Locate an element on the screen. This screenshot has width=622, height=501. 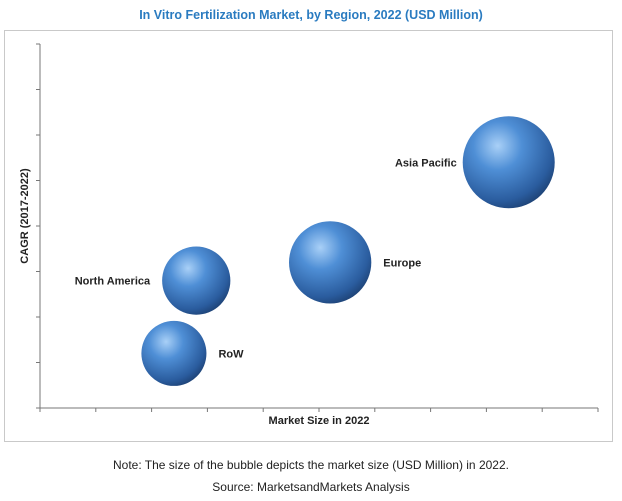
bubble-asia-pacific is located at coordinates (508, 162).